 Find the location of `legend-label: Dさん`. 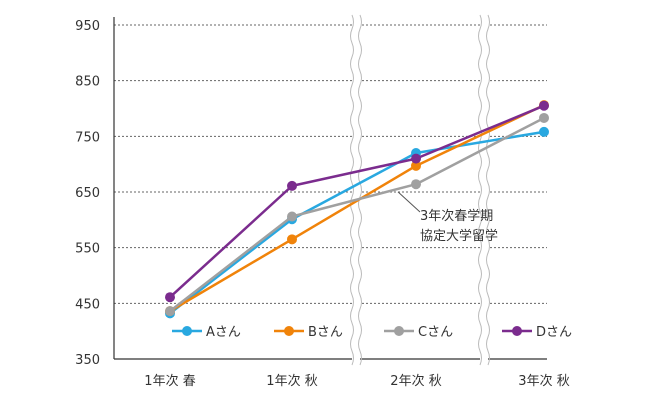

legend-label: Dさん is located at coordinates (554, 332).